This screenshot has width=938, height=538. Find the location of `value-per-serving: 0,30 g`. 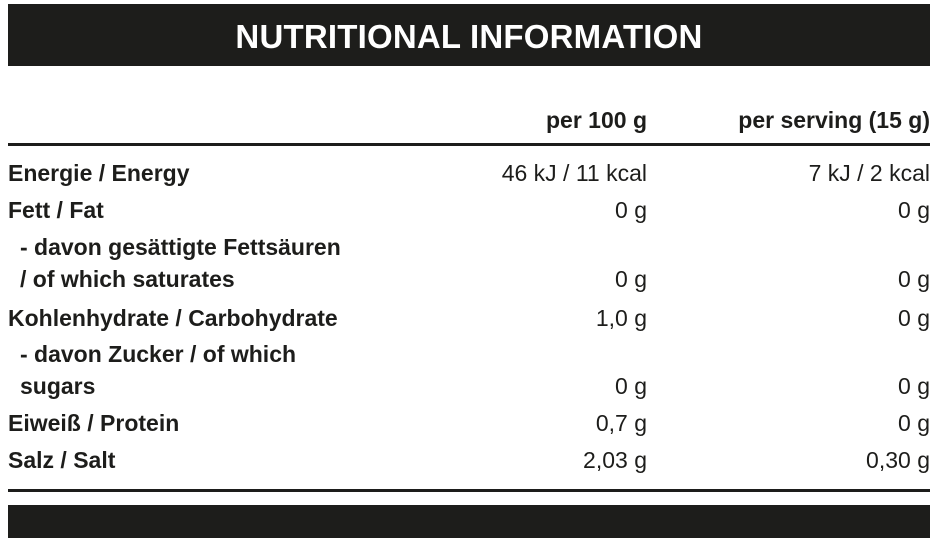

value-per-serving: 0,30 g is located at coordinates (898, 460).